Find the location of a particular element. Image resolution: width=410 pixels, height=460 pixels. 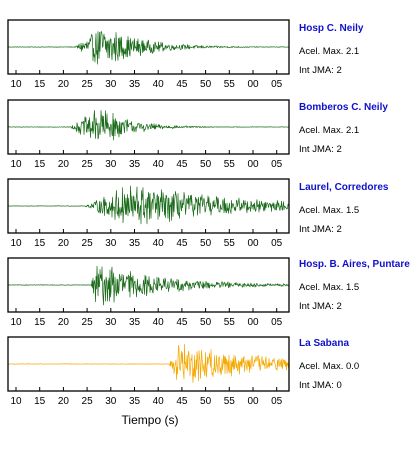

x-tick-label-4-2: 20 is located at coordinates (64, 322).